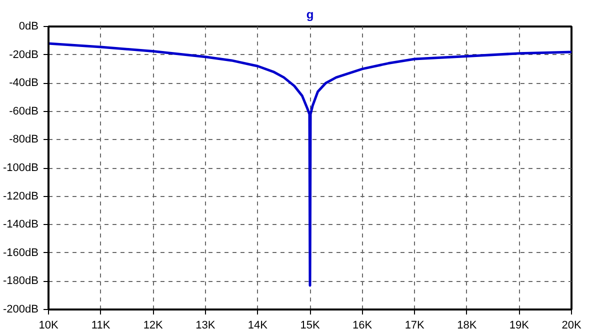  I want to click on y-tick-label: -120dB, so click(21, 196).